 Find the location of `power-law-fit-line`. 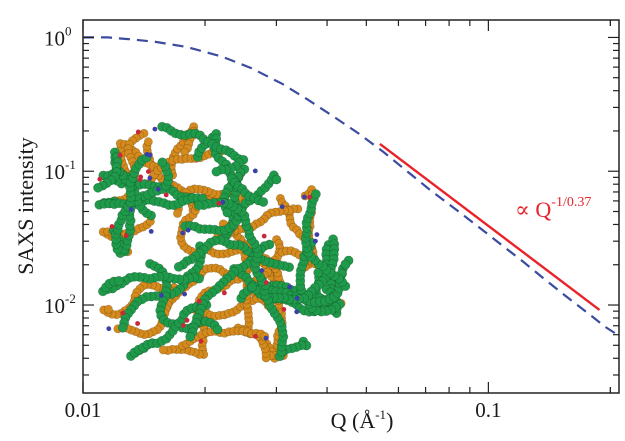

power-law-fit-line is located at coordinates (490, 226).